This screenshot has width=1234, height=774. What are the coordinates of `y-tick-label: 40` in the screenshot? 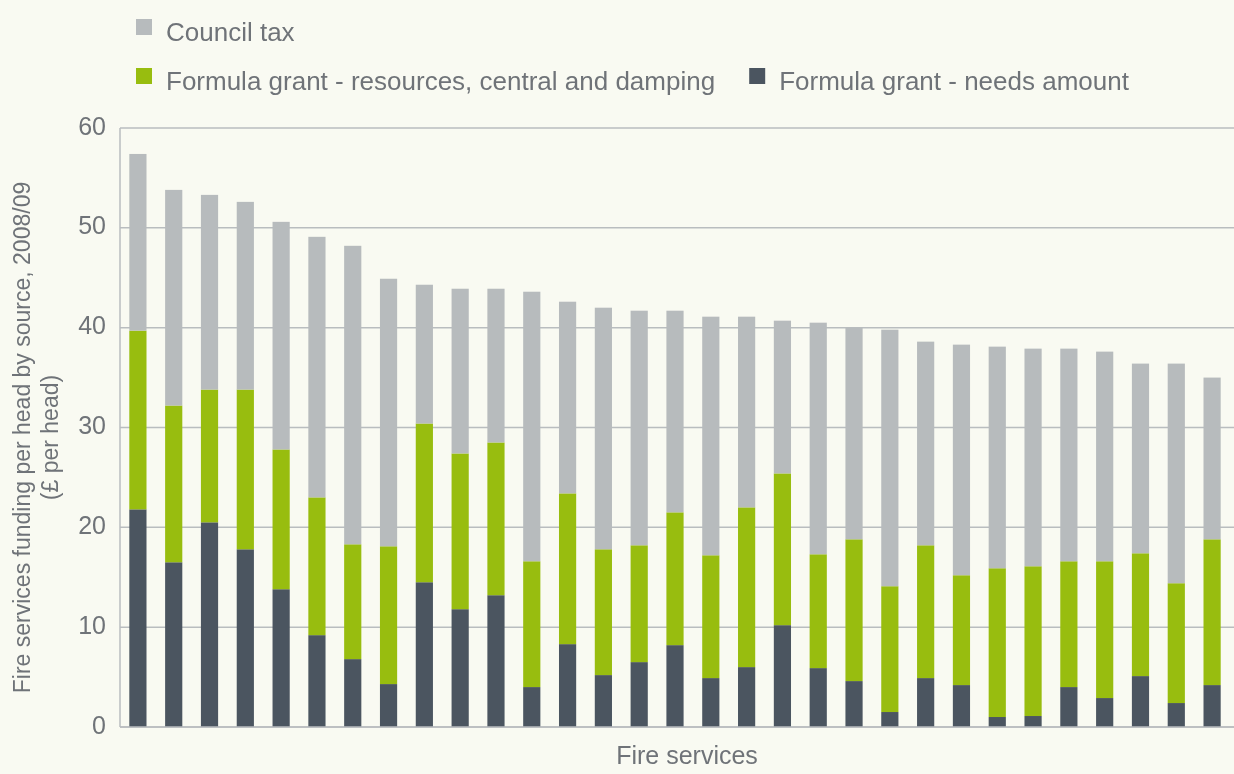 It's located at (92, 325).